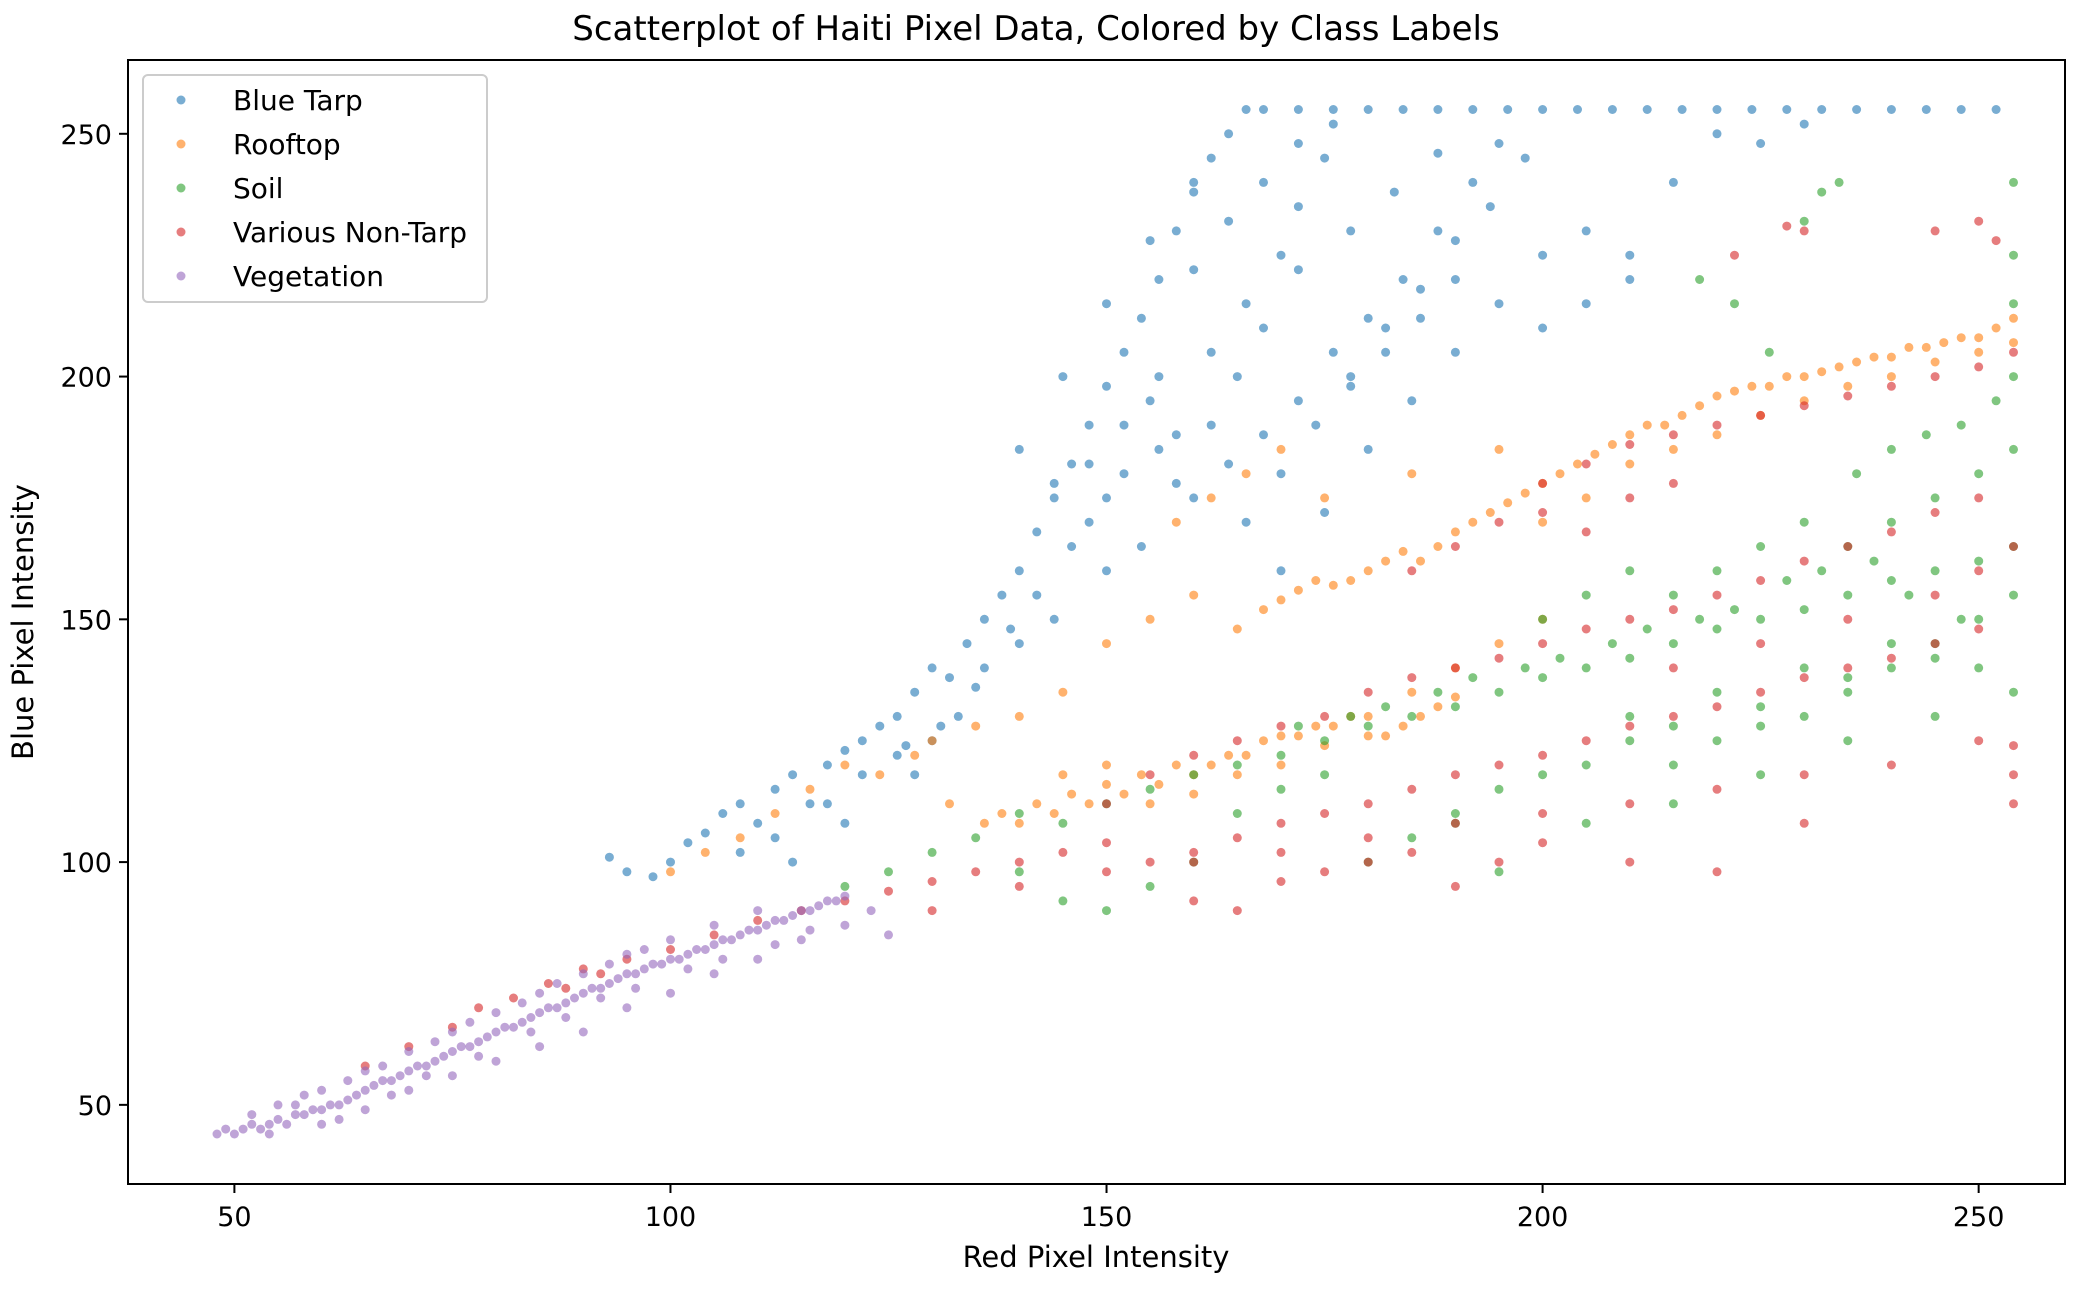  I want to click on legend-label: Blue Tarp, so click(298, 100).